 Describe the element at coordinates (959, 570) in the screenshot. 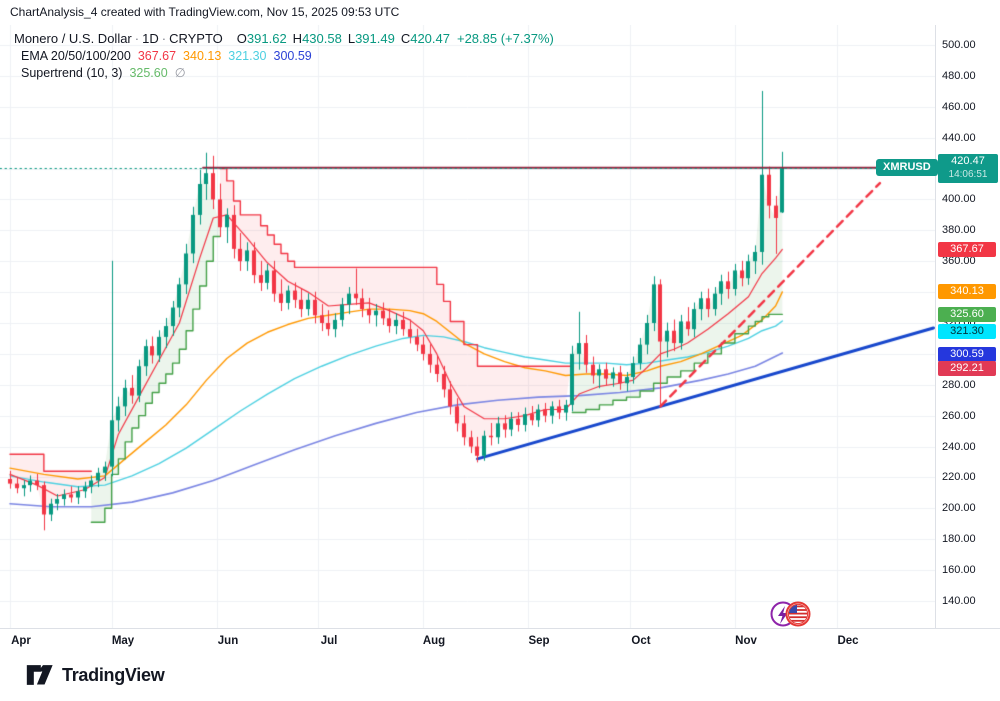

I see `price-tick-label: 160.00` at that location.